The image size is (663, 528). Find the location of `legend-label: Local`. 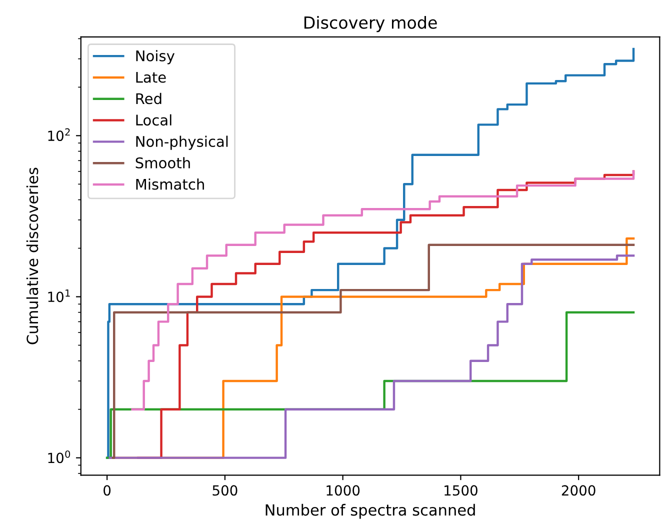

legend-label: Local is located at coordinates (154, 120).